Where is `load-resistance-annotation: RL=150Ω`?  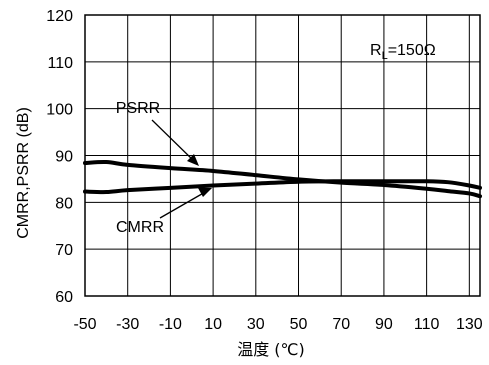
load-resistance-annotation: RL=150Ω is located at coordinates (403, 52).